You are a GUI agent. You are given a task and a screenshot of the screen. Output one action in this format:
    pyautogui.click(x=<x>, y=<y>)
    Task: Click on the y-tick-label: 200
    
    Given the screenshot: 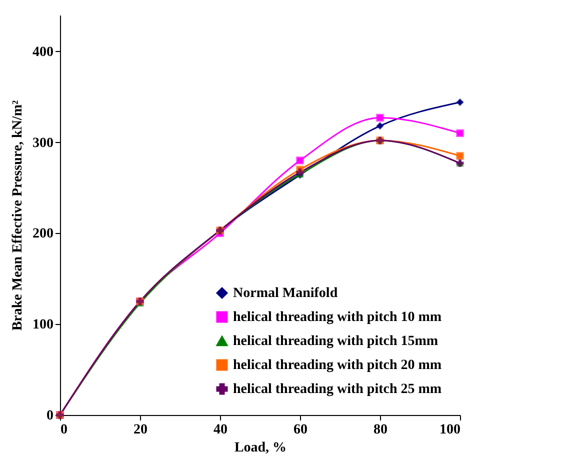 What is the action you would take?
    pyautogui.click(x=43, y=234)
    